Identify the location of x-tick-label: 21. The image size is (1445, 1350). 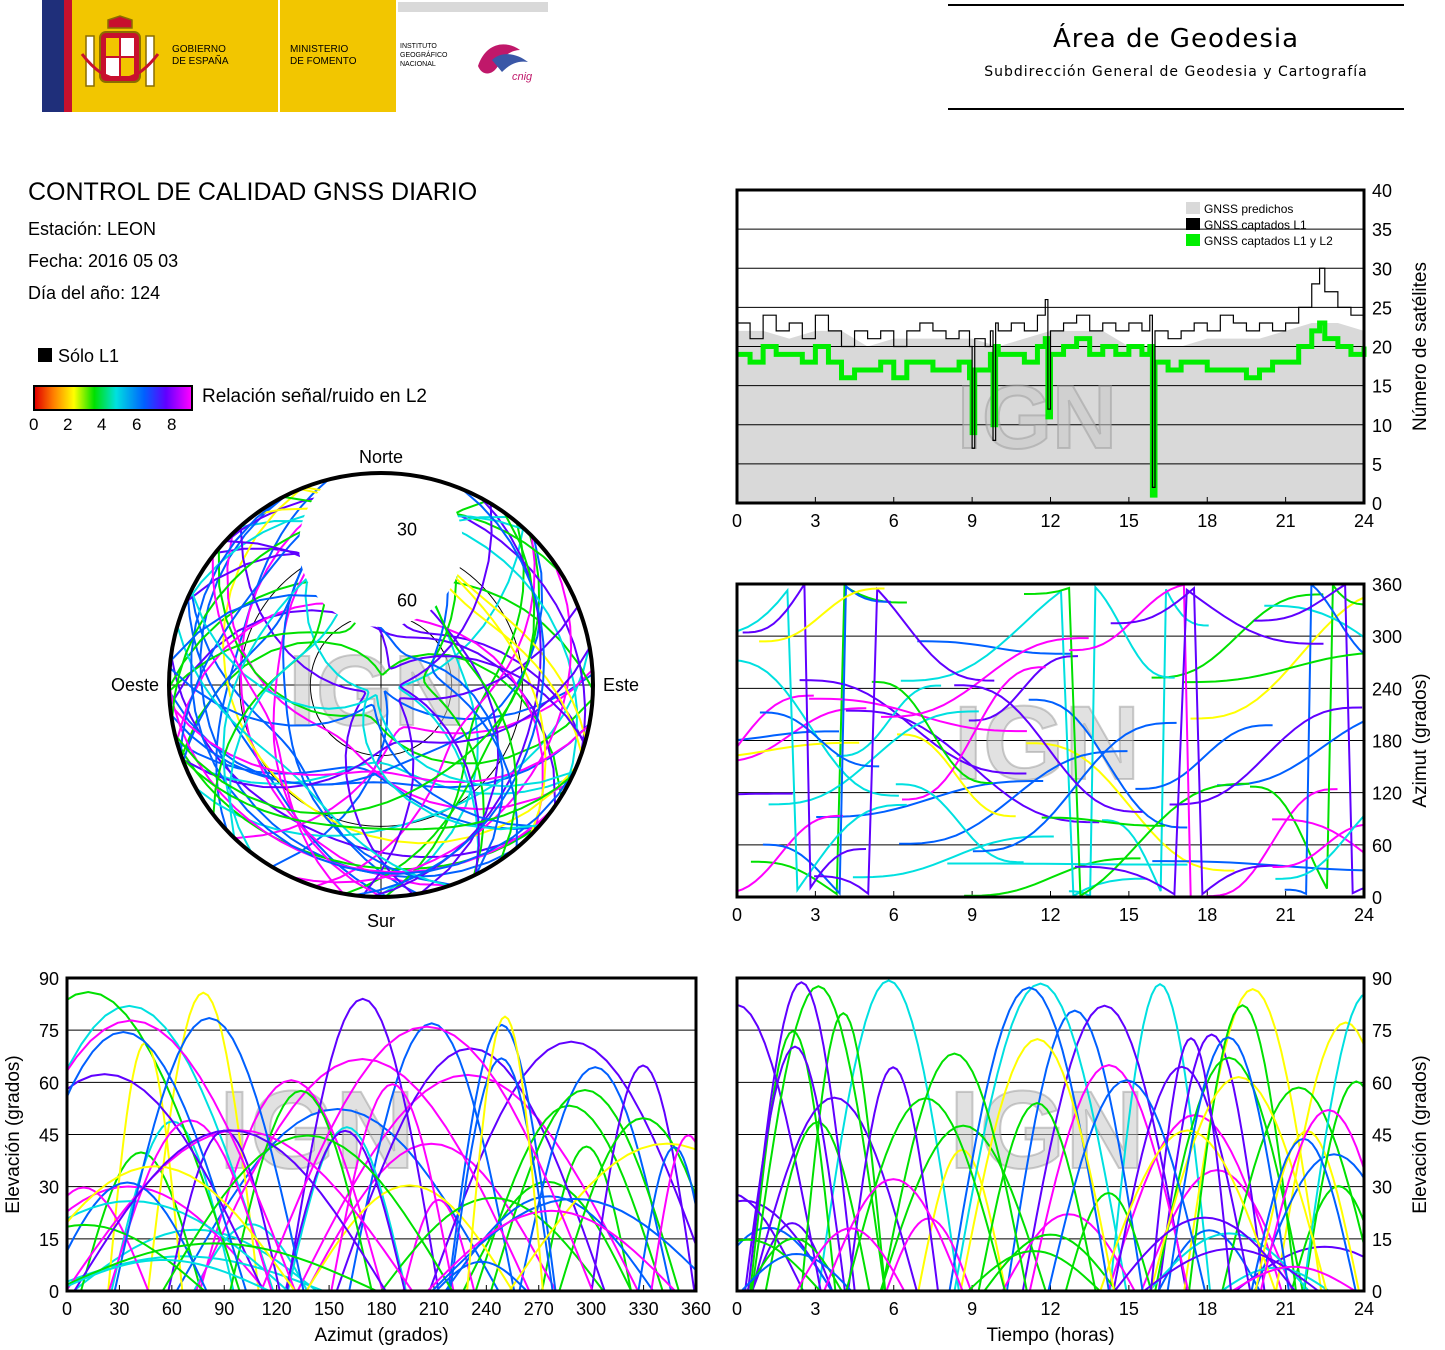
(1286, 521).